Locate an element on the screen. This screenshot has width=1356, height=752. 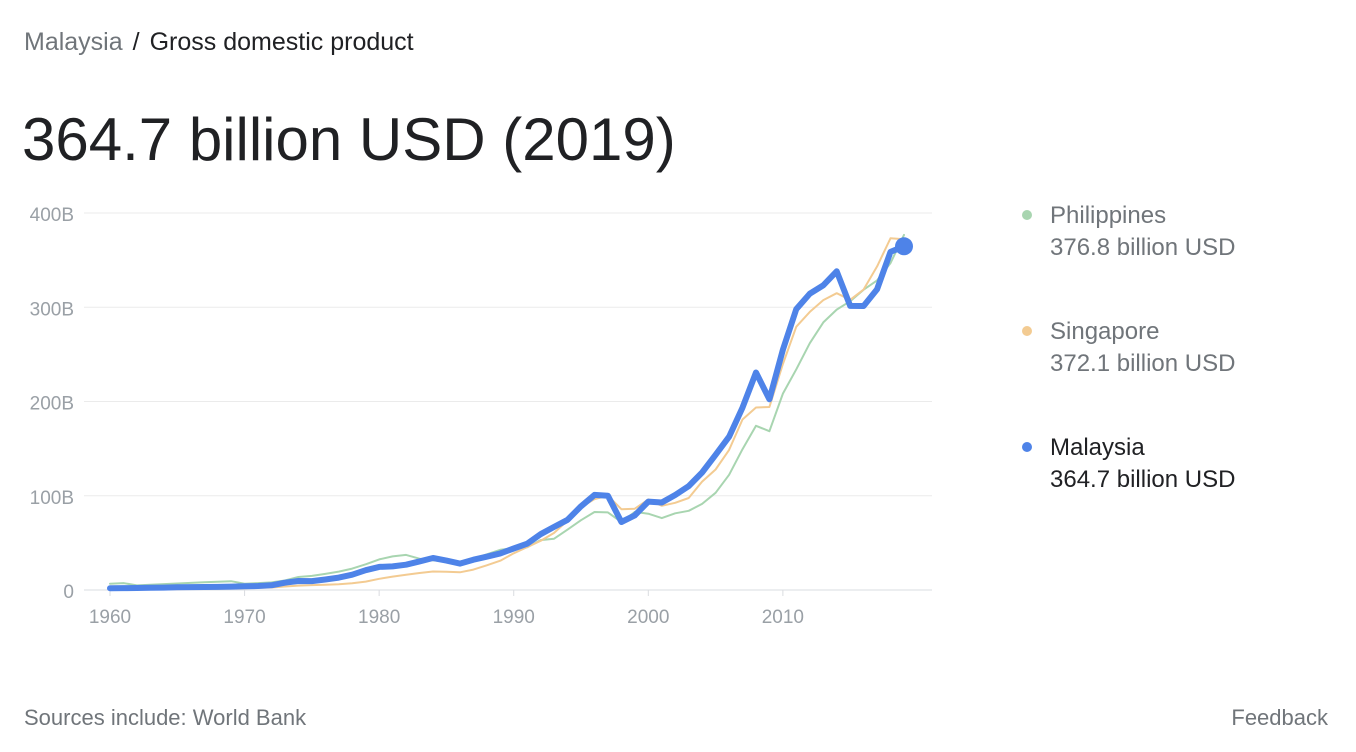
legend-item-malaysia: Malaysia 364.7 billion USD is located at coordinates (1128, 490).